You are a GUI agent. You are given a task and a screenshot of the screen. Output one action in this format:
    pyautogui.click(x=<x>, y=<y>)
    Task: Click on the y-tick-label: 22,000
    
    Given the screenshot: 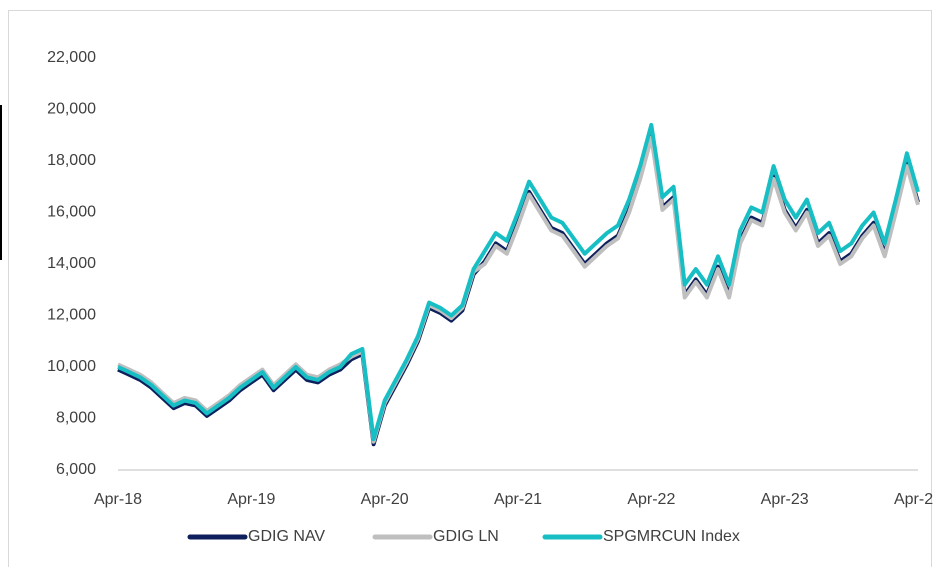 What is the action you would take?
    pyautogui.click(x=71, y=57)
    